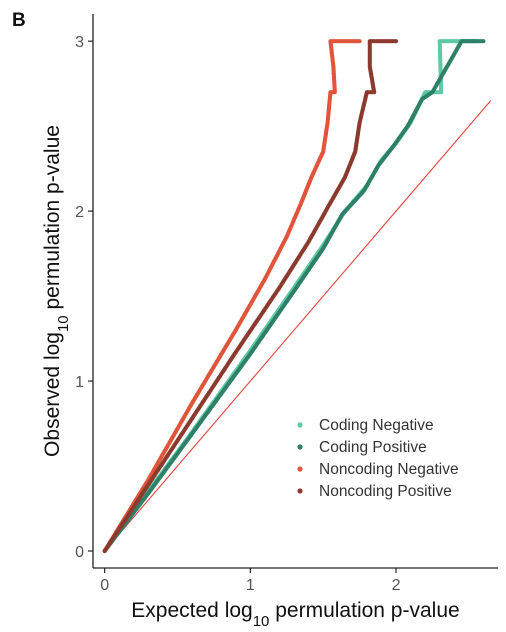 This screenshot has width=506, height=632. Describe the element at coordinates (52, 220) in the screenshot. I see `y-axis-title-suffix: permulation p-value` at that location.